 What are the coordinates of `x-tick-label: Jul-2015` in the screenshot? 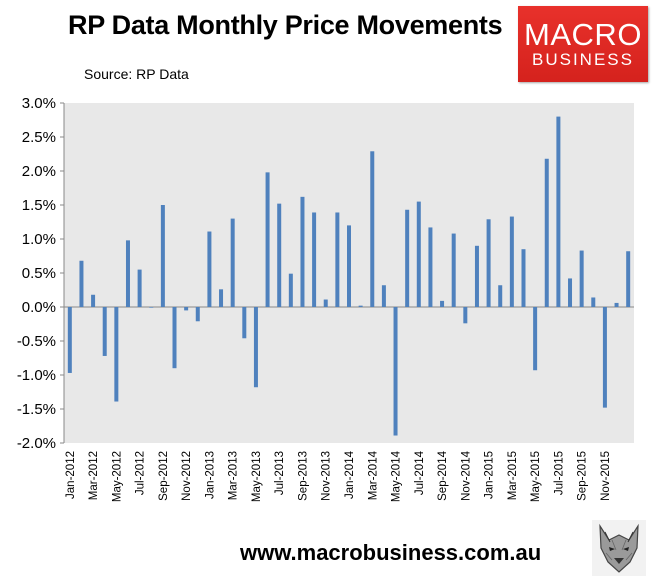 It's located at (559, 473).